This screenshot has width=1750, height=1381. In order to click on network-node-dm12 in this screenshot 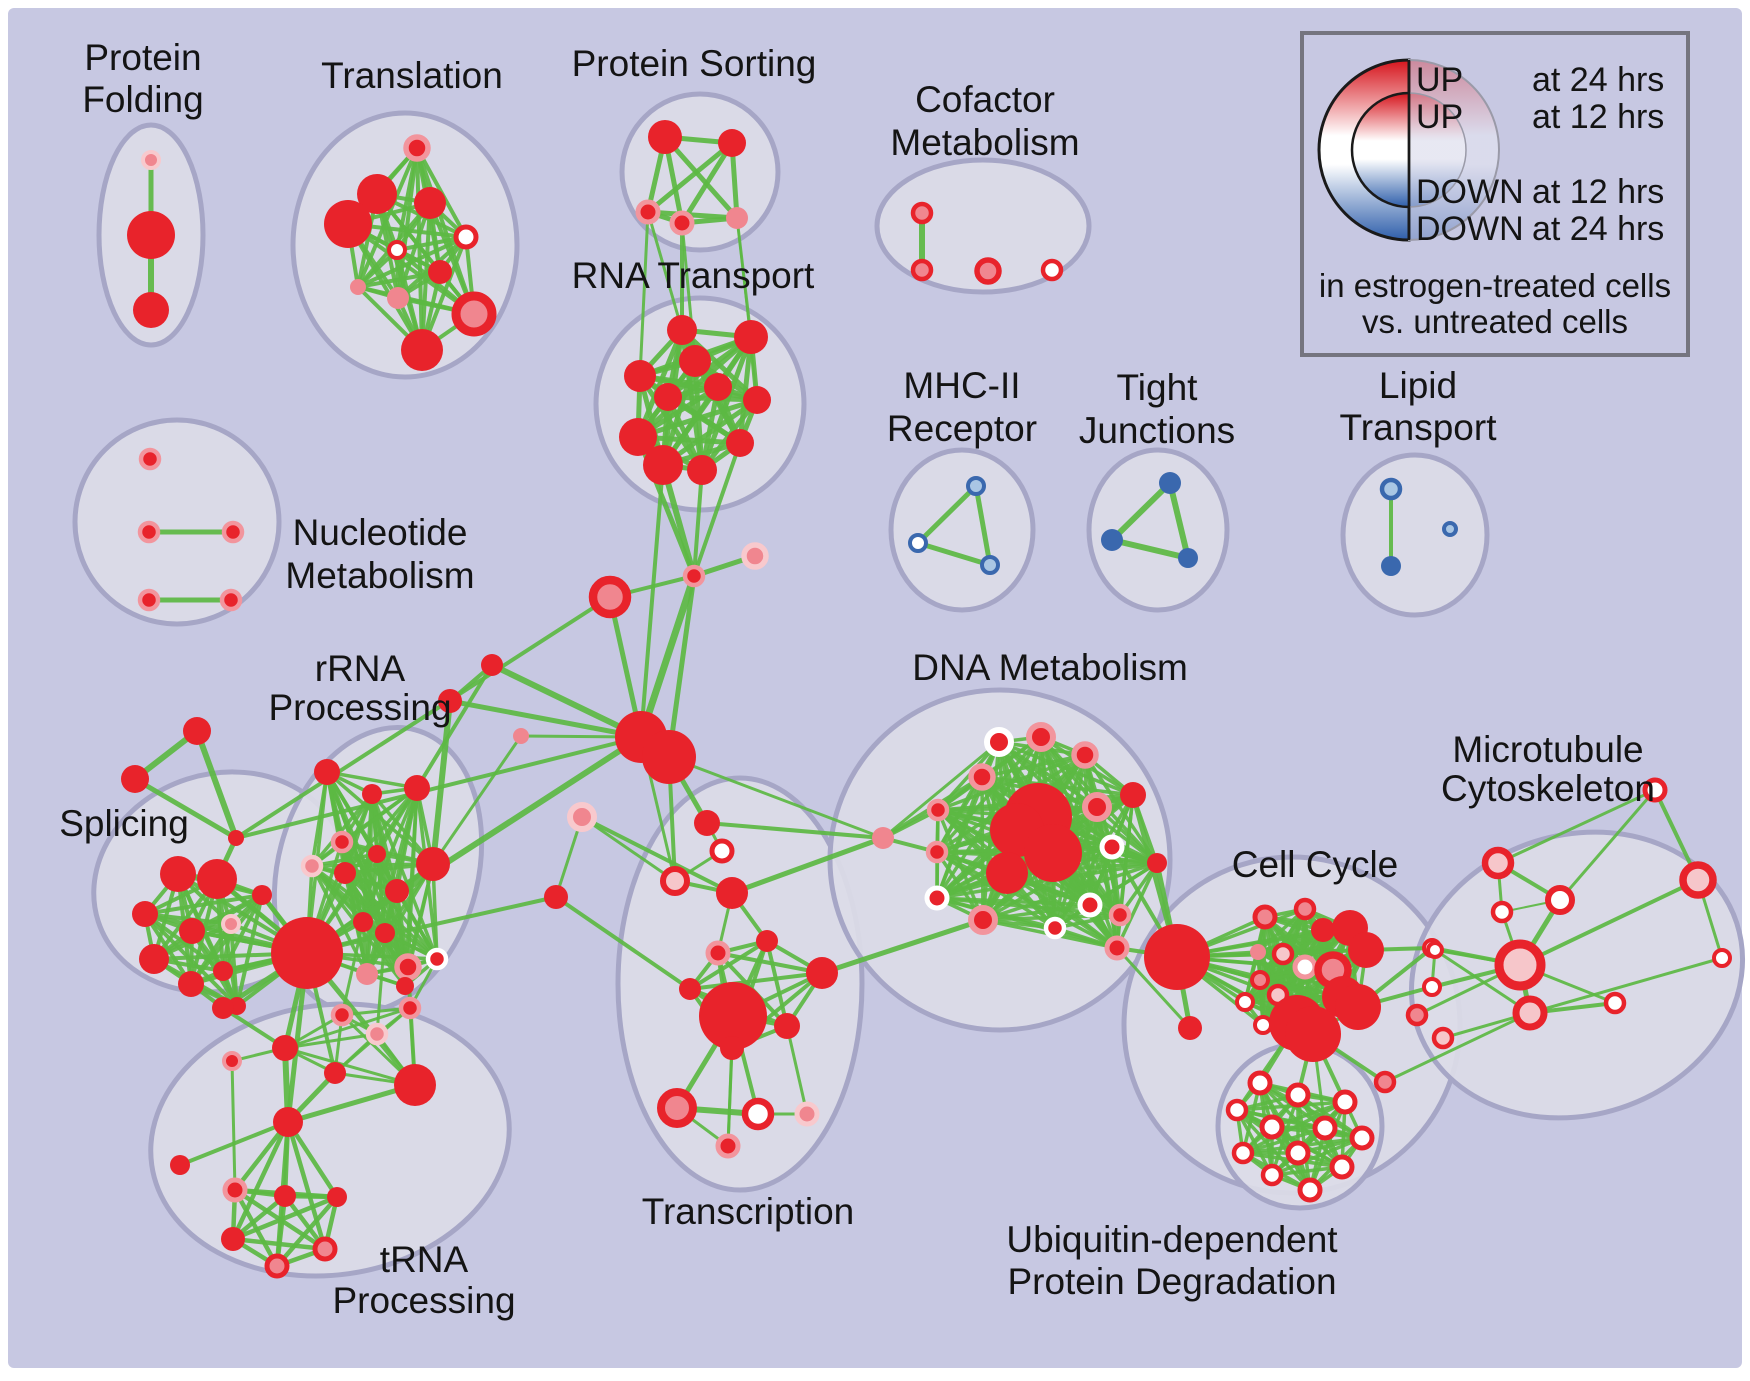, I will do `click(1007, 873)`.